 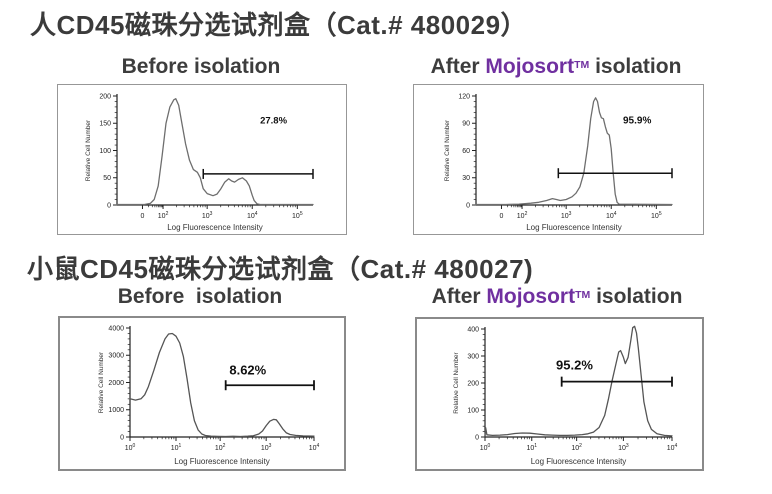 I want to click on svg-text: 3000, so click(x=116, y=356).